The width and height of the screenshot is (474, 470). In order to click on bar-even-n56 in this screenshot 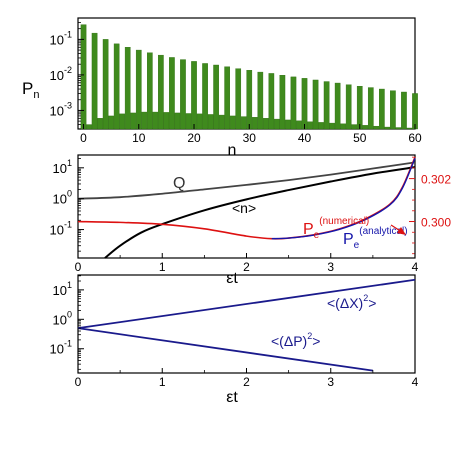, I will do `click(393, 110)`.